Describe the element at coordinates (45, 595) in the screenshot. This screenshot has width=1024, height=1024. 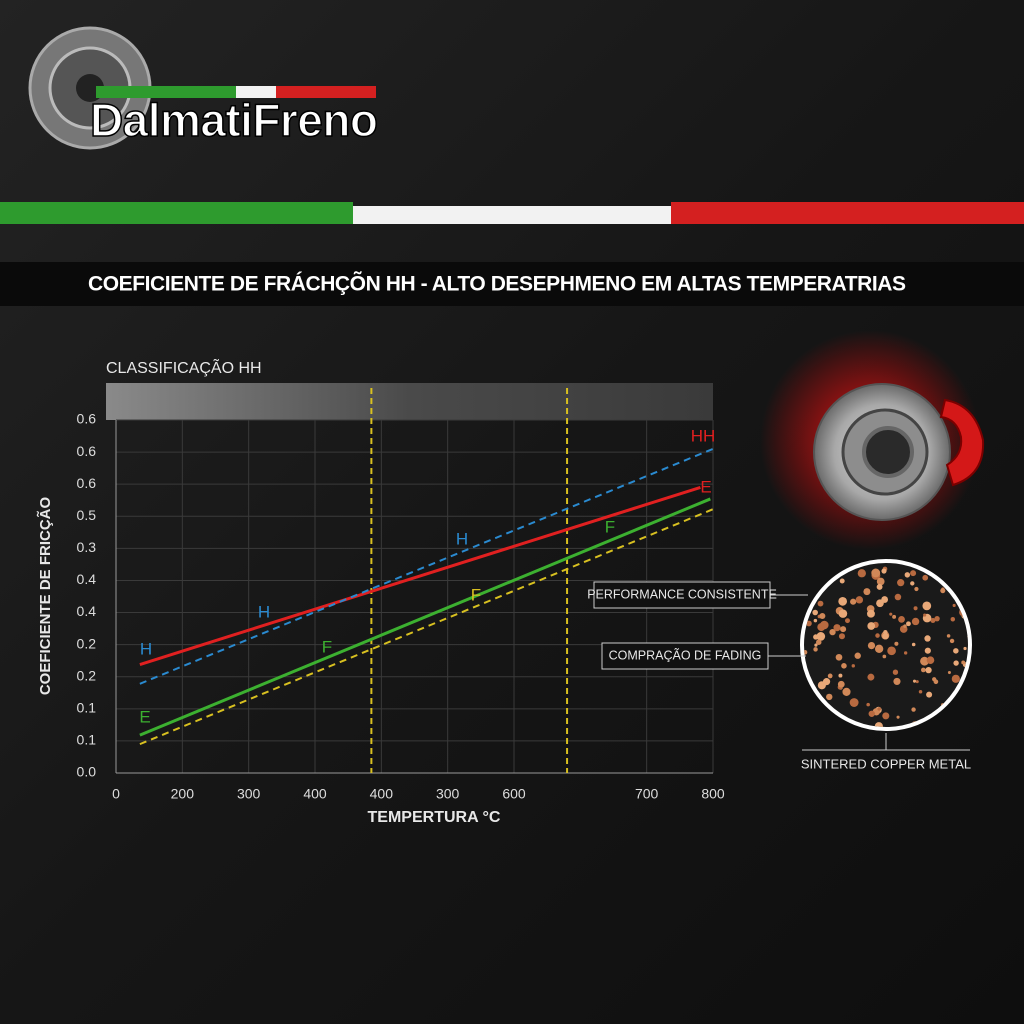
I see `y-axis-label: COEFICIENTE DE FRICÇÃO` at that location.